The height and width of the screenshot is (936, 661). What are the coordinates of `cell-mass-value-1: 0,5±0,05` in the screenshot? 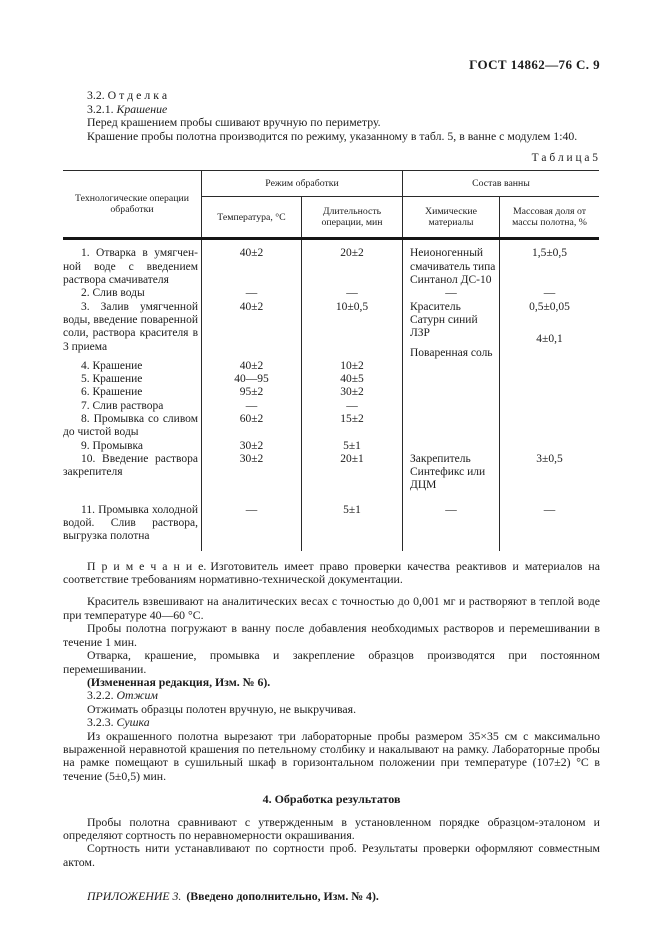 It's located at (549, 306).